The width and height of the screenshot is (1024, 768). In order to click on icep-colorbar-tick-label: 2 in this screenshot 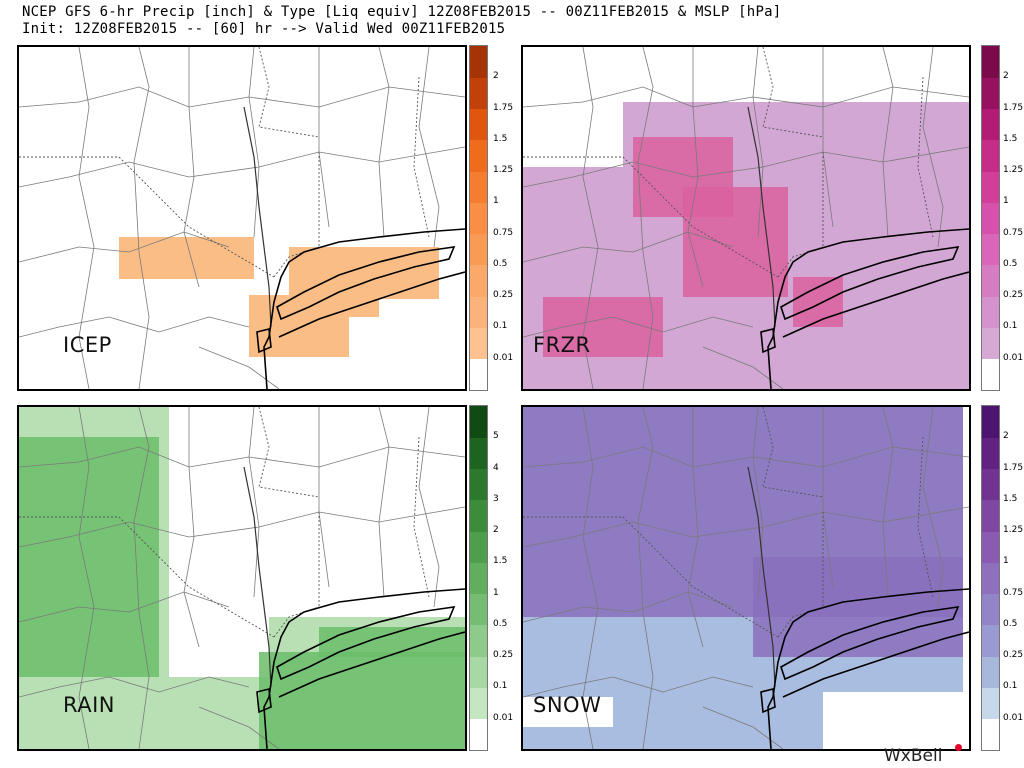, I will do `click(496, 76)`.